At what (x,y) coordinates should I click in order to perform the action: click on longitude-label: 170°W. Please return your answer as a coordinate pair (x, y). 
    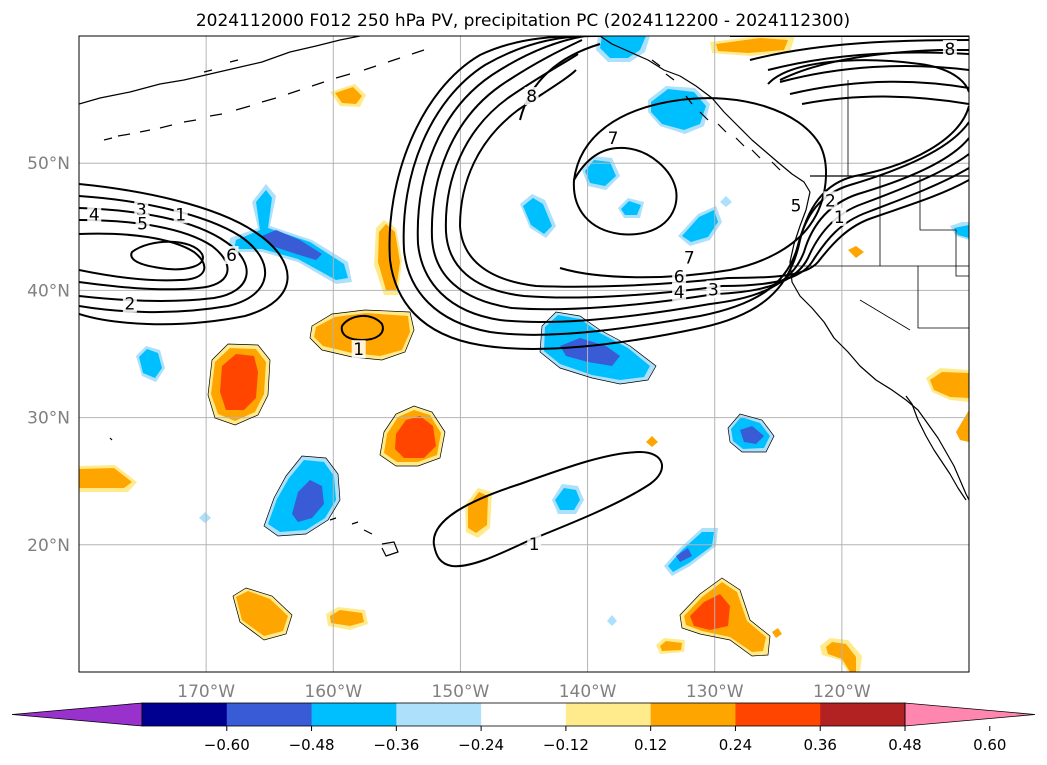
    Looking at the image, I should click on (206, 692).